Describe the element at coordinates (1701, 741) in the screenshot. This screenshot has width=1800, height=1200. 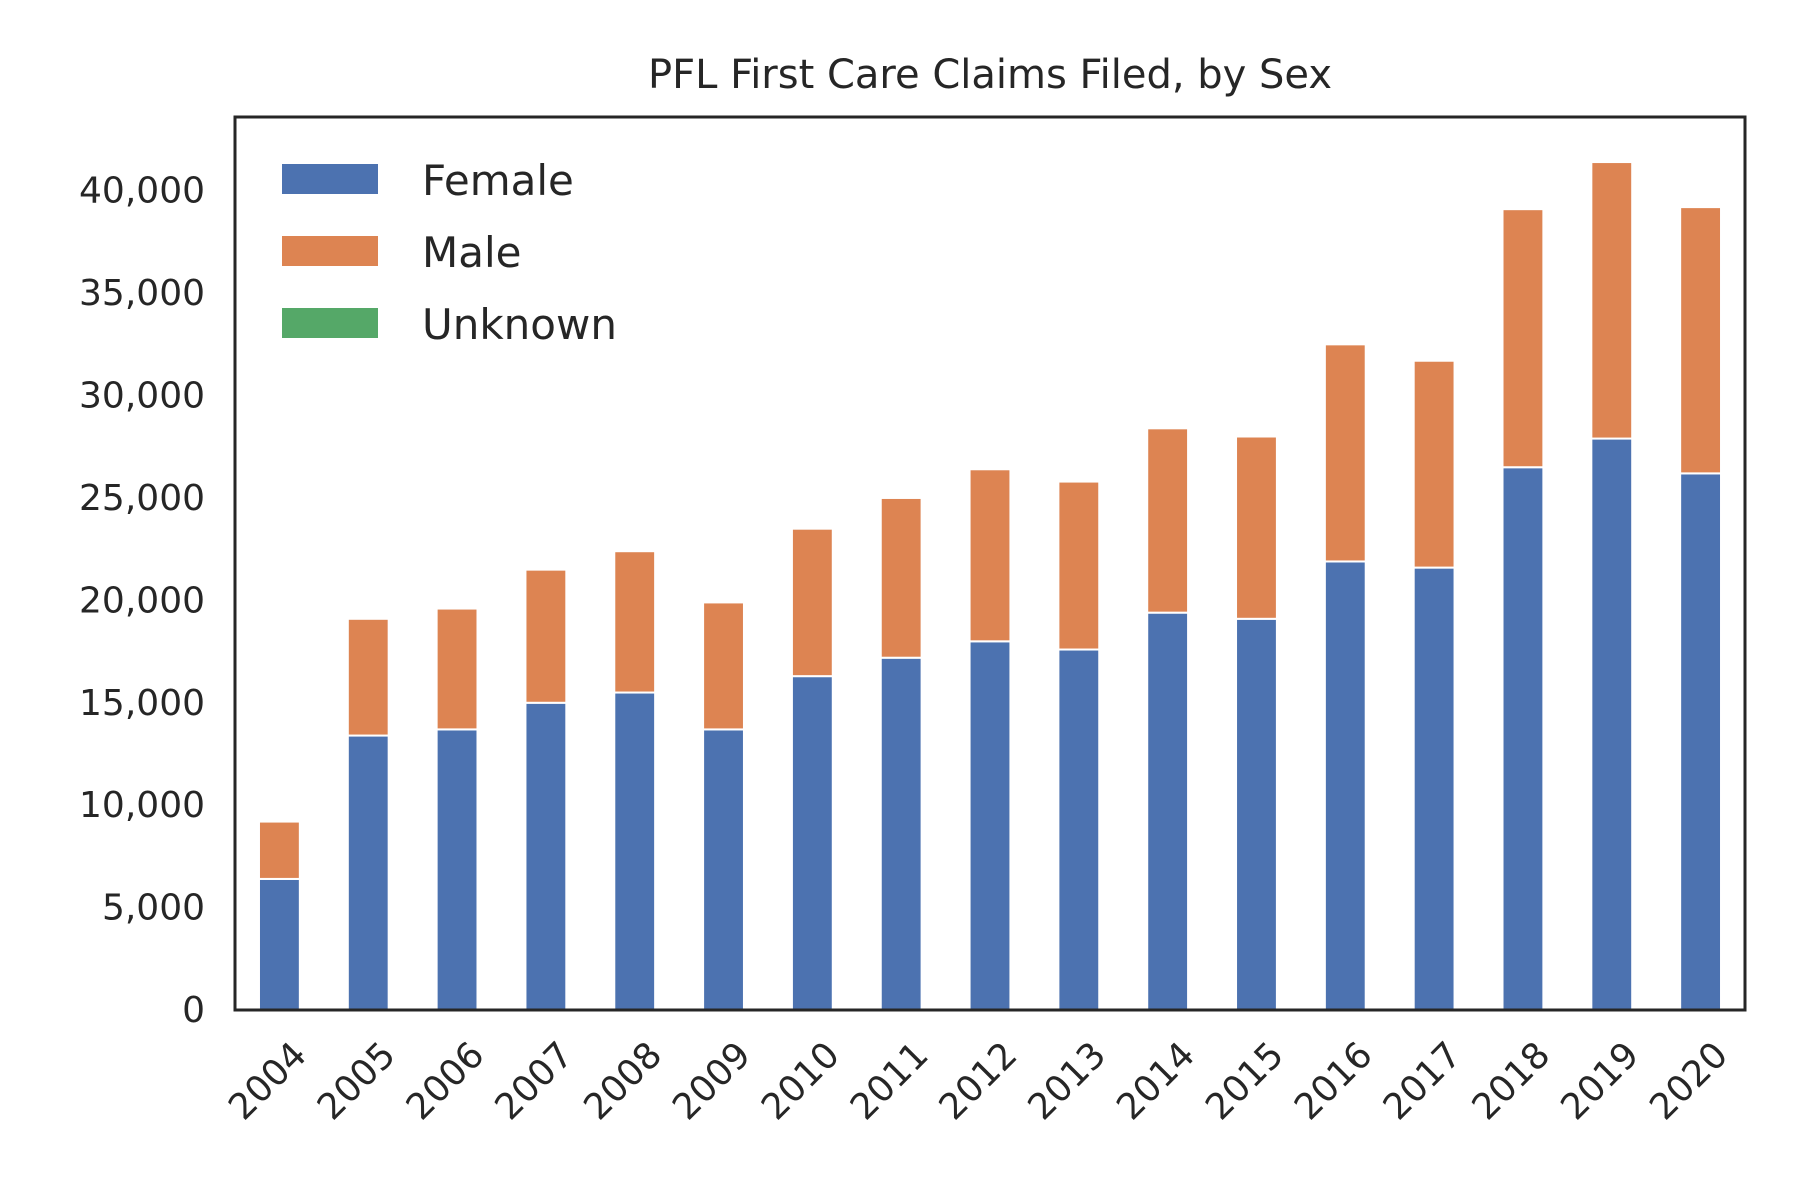
I see `bar-female-2020` at that location.